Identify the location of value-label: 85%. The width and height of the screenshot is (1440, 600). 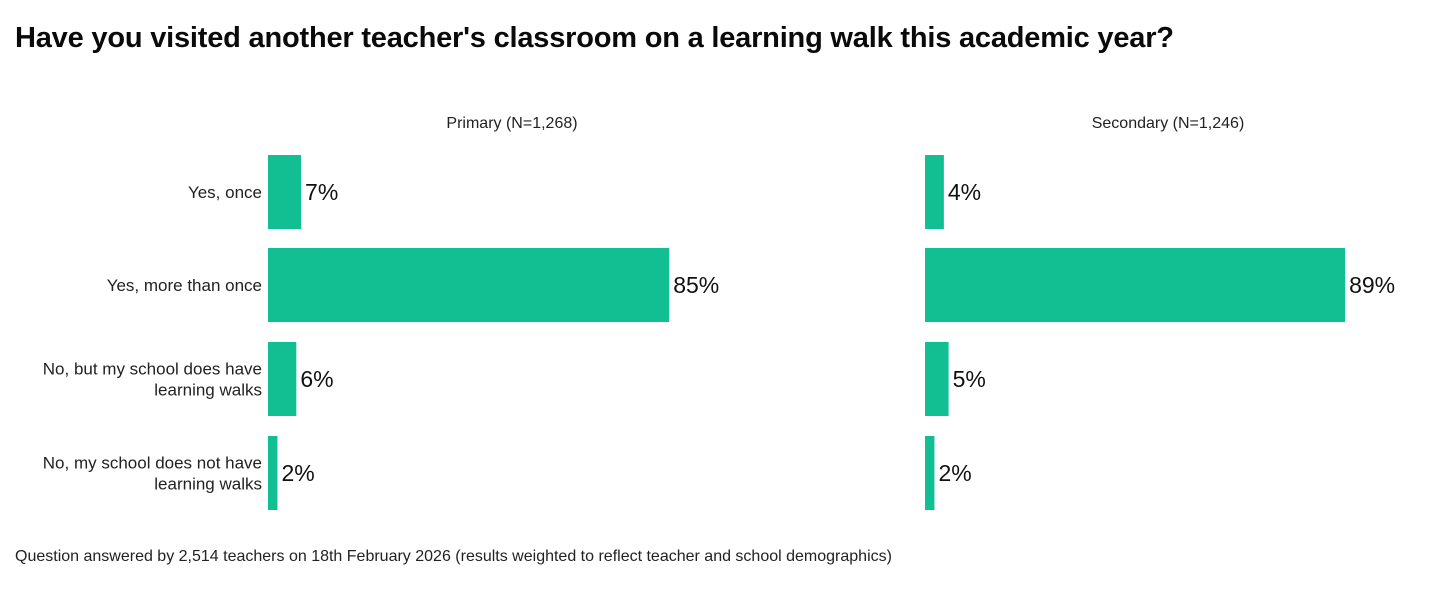
(696, 285).